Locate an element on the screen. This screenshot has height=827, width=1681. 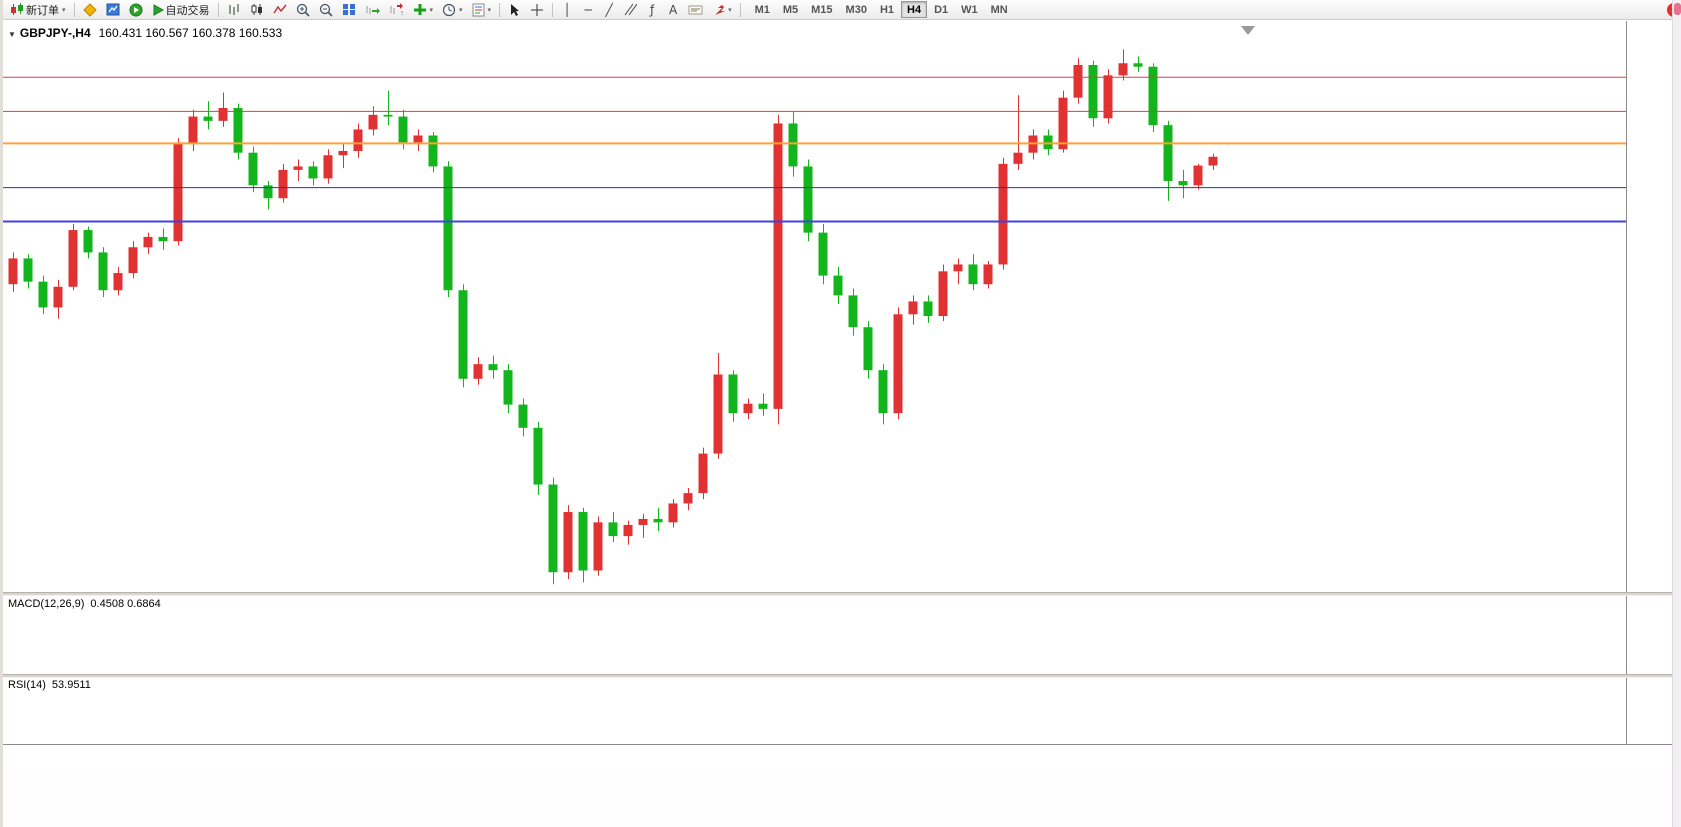
vertical-line-button: │ is located at coordinates (567, 10).